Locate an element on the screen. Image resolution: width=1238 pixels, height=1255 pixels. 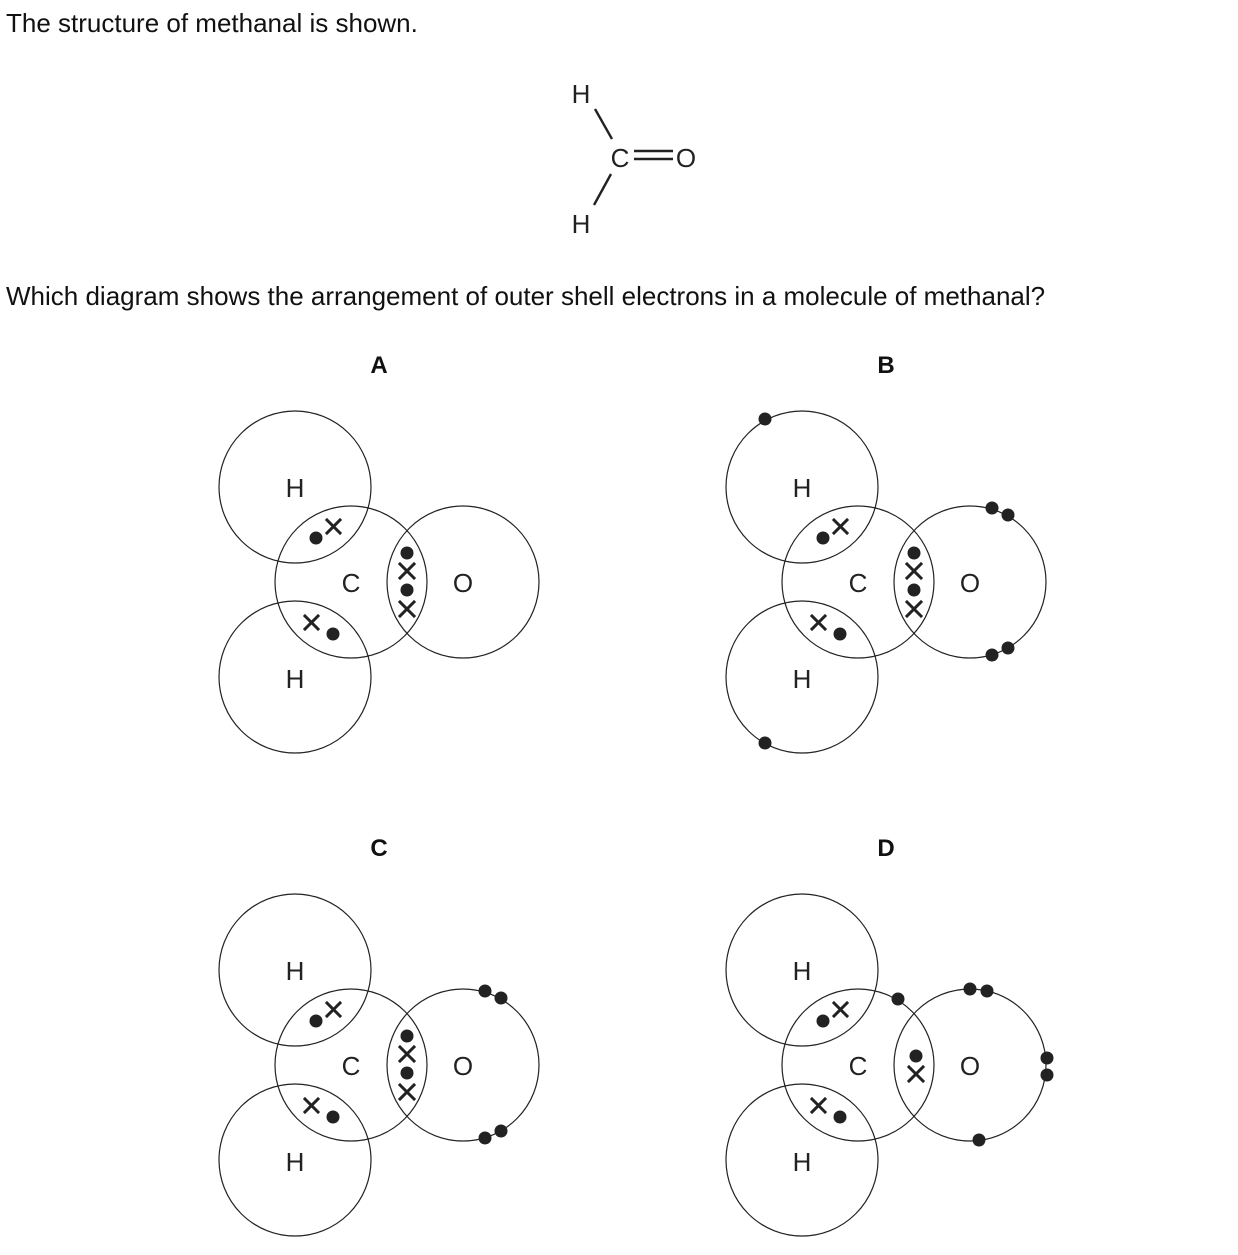
structure-atom-h-top: H is located at coordinates (581, 94).